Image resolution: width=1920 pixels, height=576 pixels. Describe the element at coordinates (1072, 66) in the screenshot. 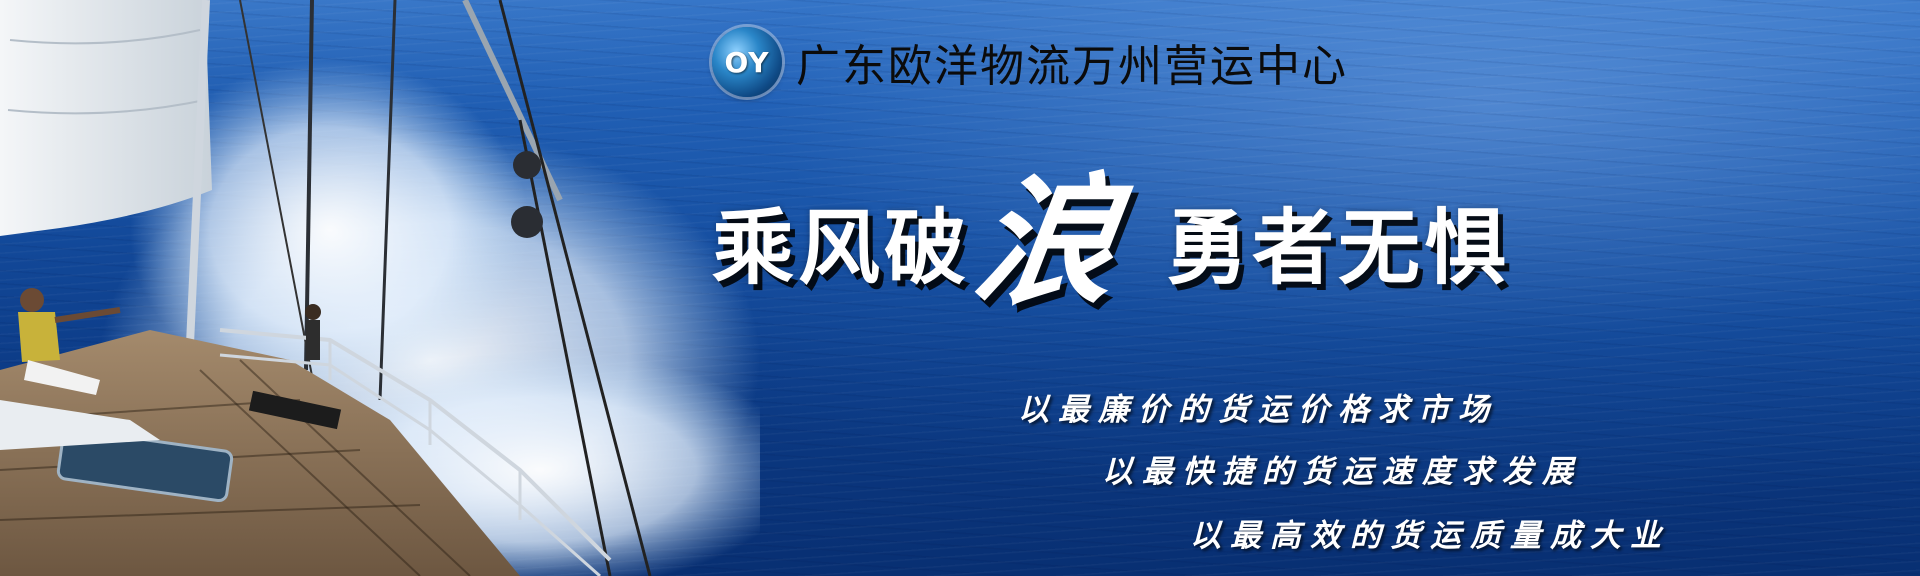

I see `company-name: 广东欧洋物流万州营运中心` at that location.